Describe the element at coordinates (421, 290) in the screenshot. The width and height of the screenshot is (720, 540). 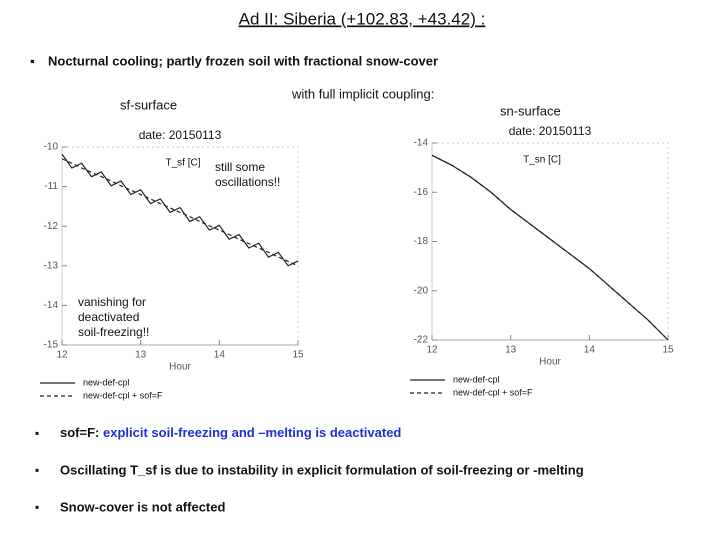
I see `y-tick-label: -20` at that location.